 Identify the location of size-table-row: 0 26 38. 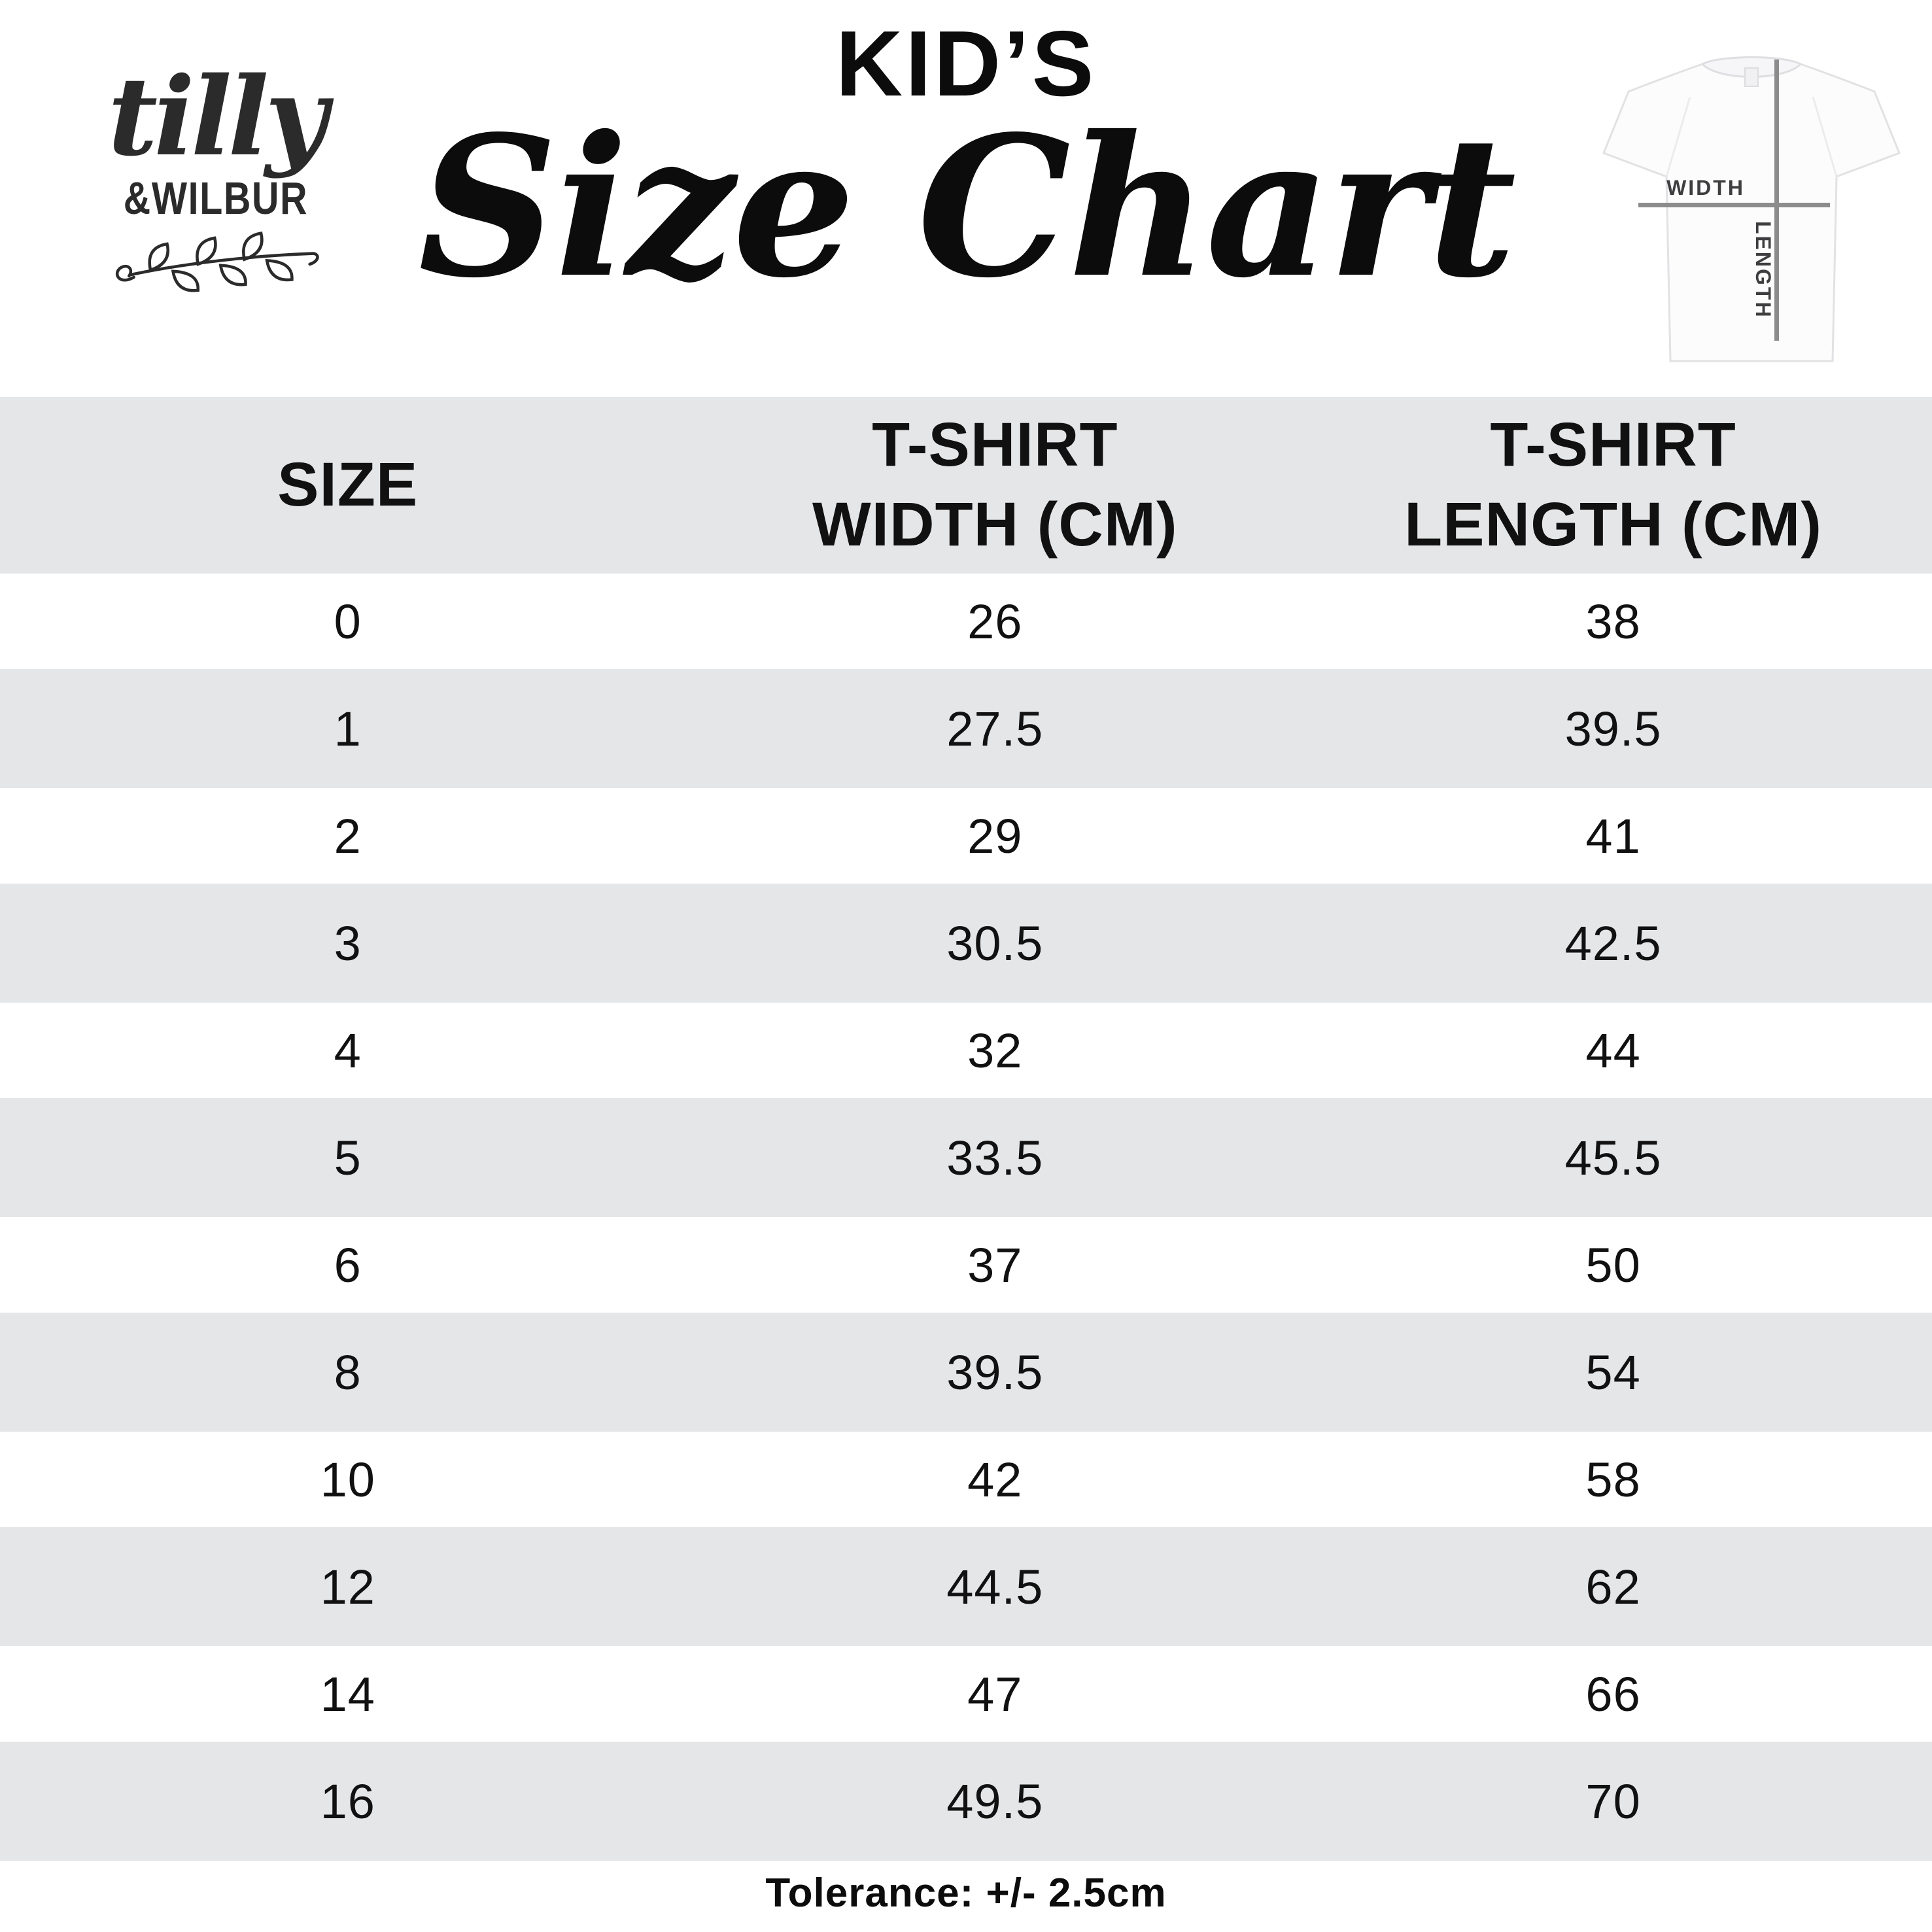
(966, 621).